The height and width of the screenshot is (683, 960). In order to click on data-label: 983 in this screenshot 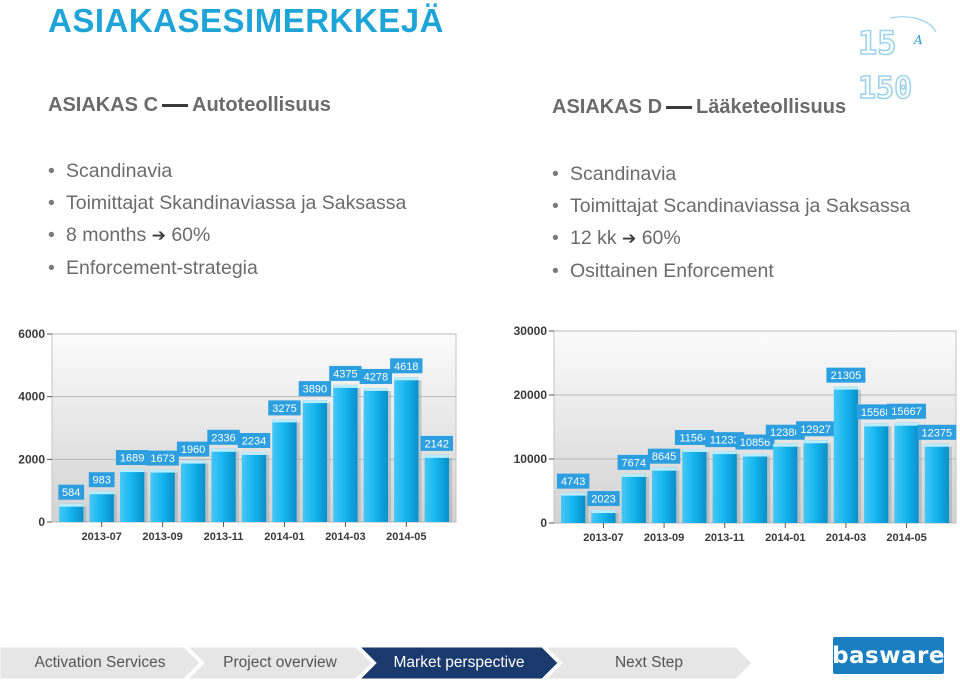, I will do `click(102, 481)`.